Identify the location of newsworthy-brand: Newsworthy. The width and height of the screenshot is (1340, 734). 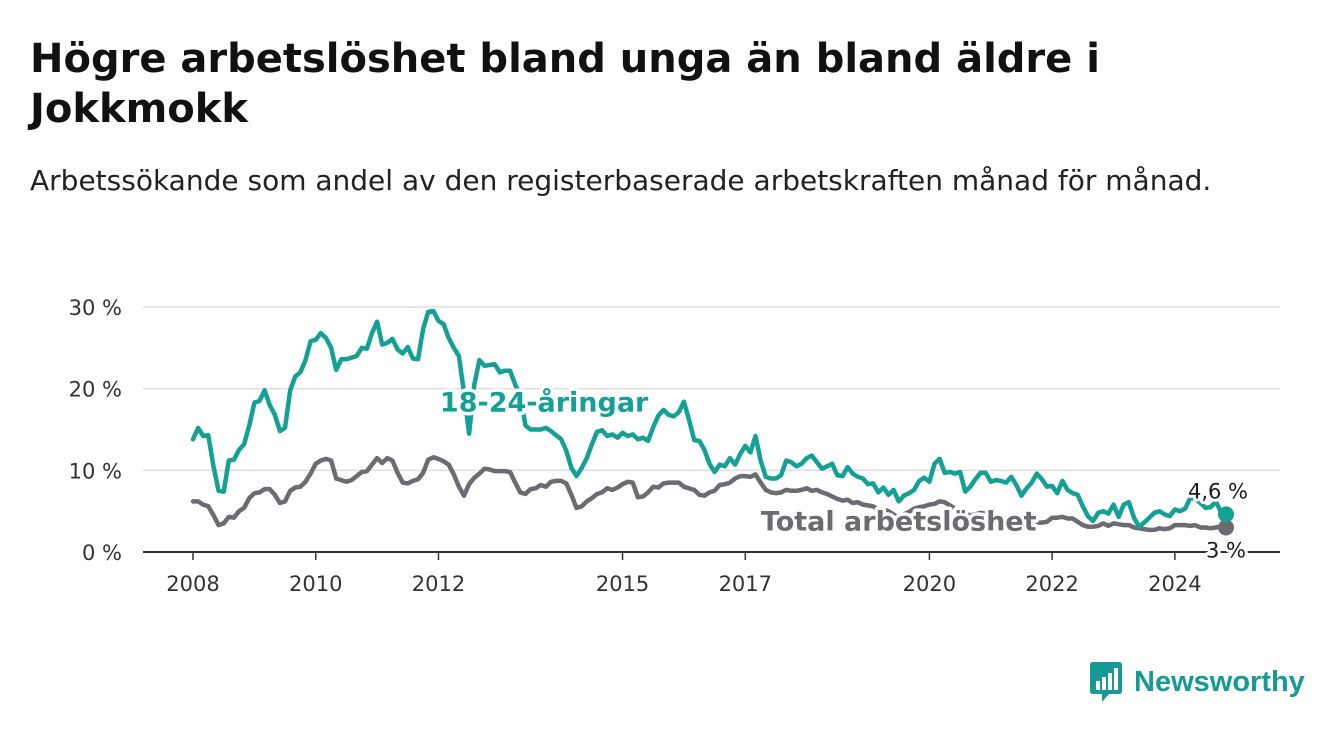
(1196, 682).